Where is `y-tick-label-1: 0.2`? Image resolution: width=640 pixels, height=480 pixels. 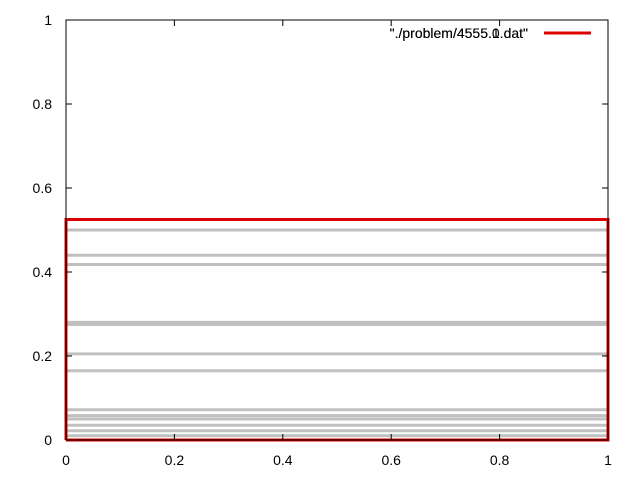
y-tick-label-1: 0.2 is located at coordinates (43, 356).